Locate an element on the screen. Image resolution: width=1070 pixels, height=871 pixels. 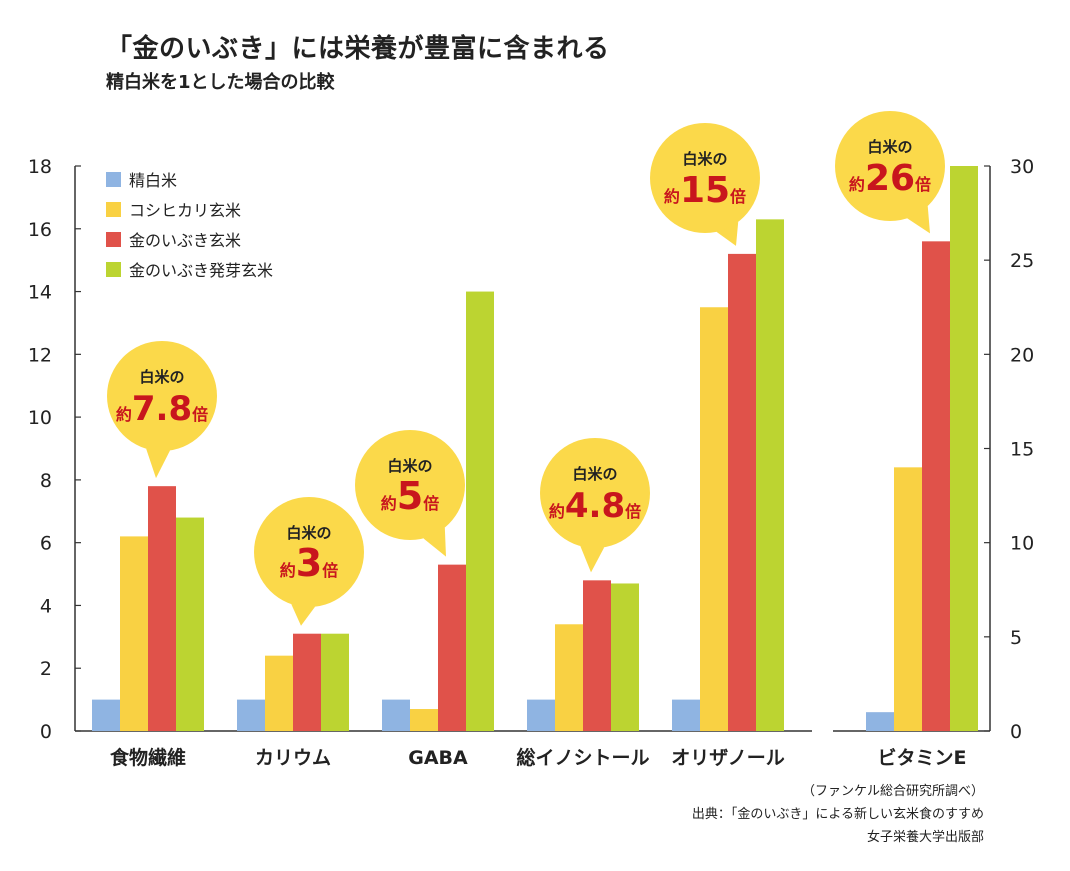
callout-value: 約15倍 is located at coordinates (705, 190).